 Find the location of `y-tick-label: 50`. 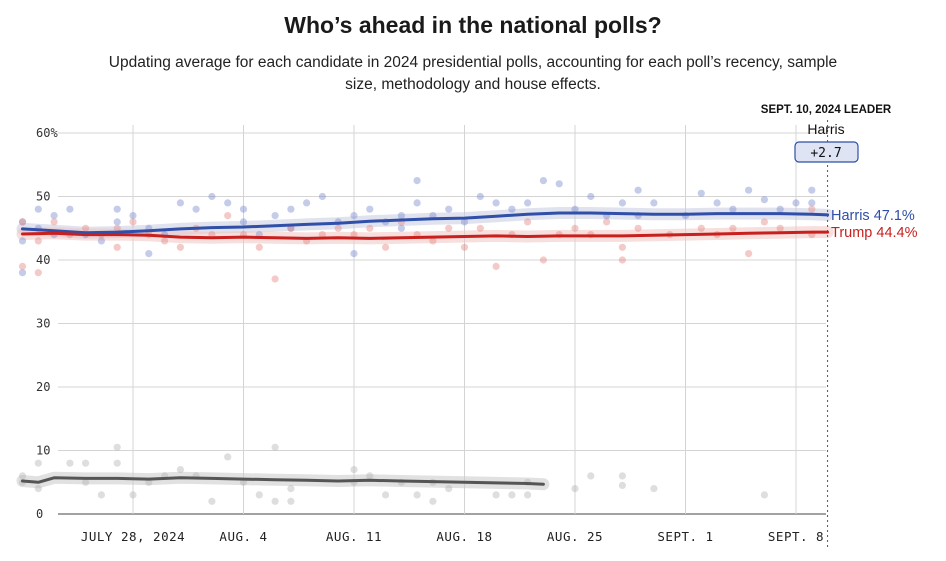

y-tick-label: 50 is located at coordinates (43, 197).